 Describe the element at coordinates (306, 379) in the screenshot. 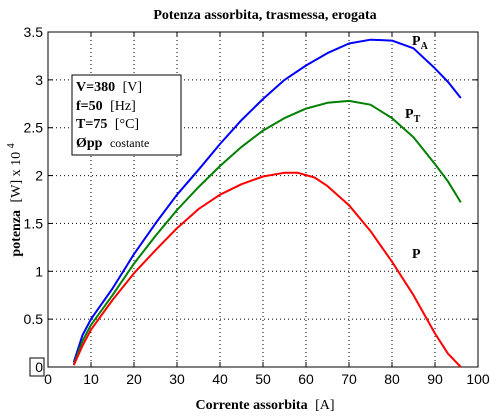

I see `x-tick-label: 60` at that location.